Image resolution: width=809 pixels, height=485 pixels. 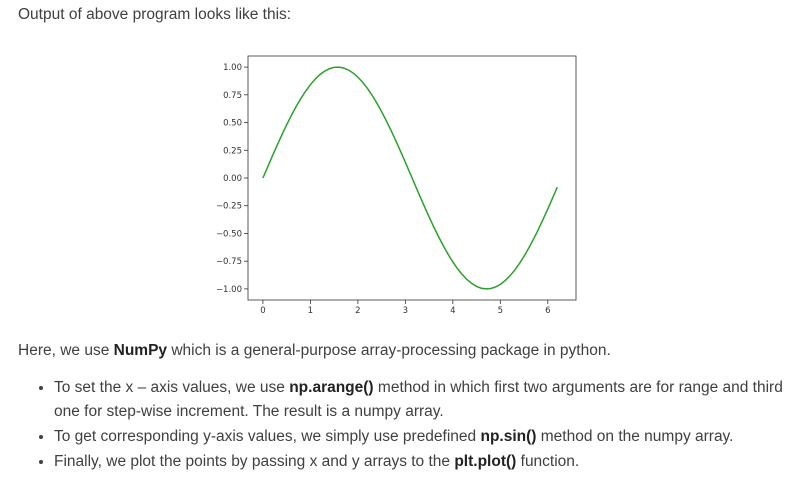 What do you see at coordinates (229, 234) in the screenshot?
I see `y-tick-label: −0.50` at bounding box center [229, 234].